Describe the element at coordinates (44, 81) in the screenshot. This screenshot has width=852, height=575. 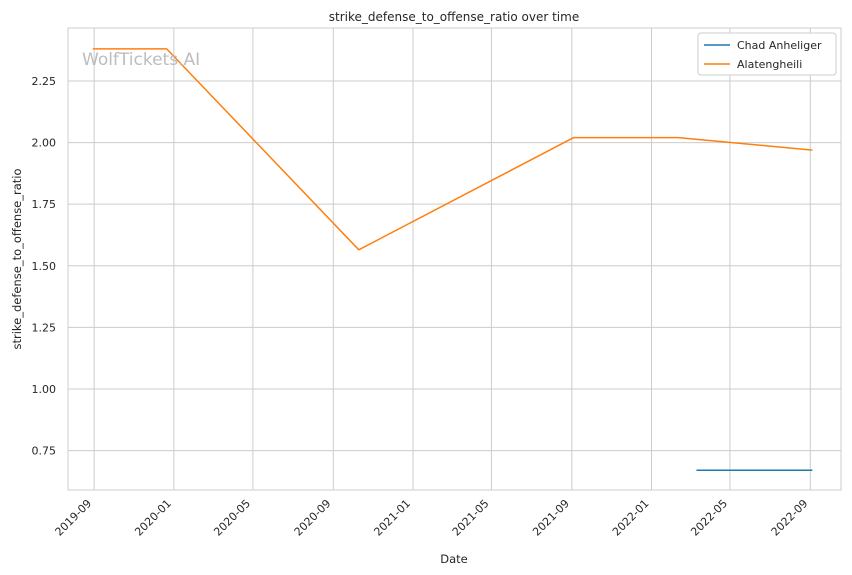
I see `y-tick-label: 2.25` at that location.